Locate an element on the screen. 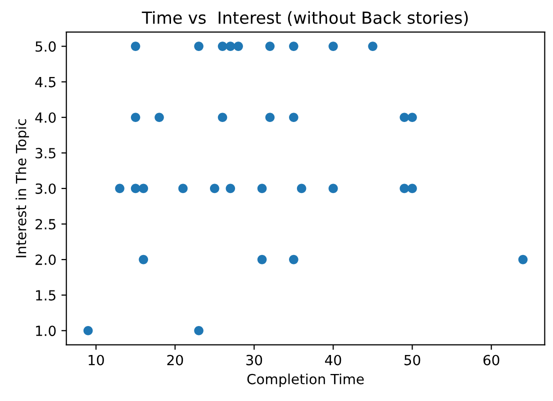  x-tick-label: 50 is located at coordinates (412, 360).